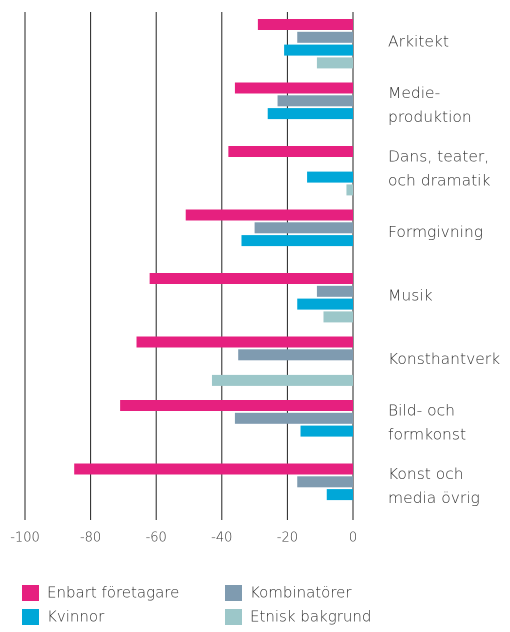  Describe the element at coordinates (353, 538) in the screenshot. I see `x-tick-label: 0` at that location.